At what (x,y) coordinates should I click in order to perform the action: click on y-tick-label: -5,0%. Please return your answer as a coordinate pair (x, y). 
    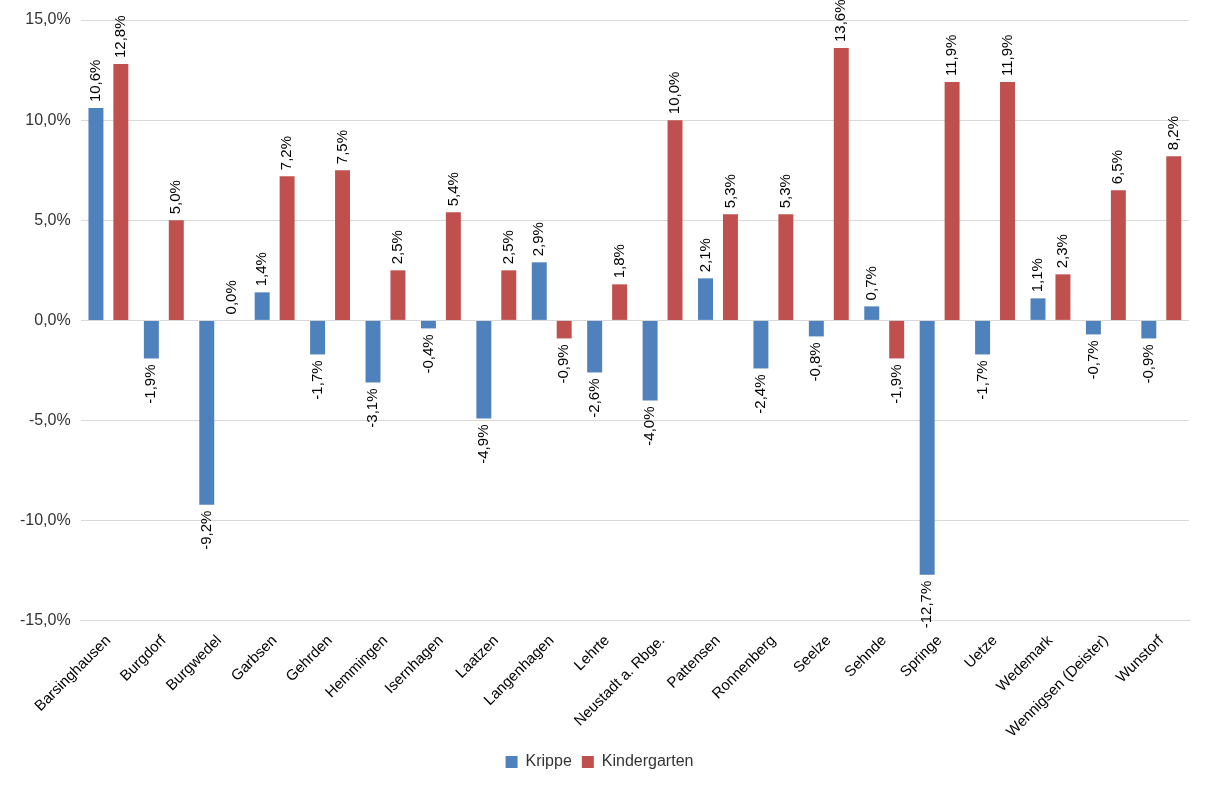
    Looking at the image, I should click on (49, 419).